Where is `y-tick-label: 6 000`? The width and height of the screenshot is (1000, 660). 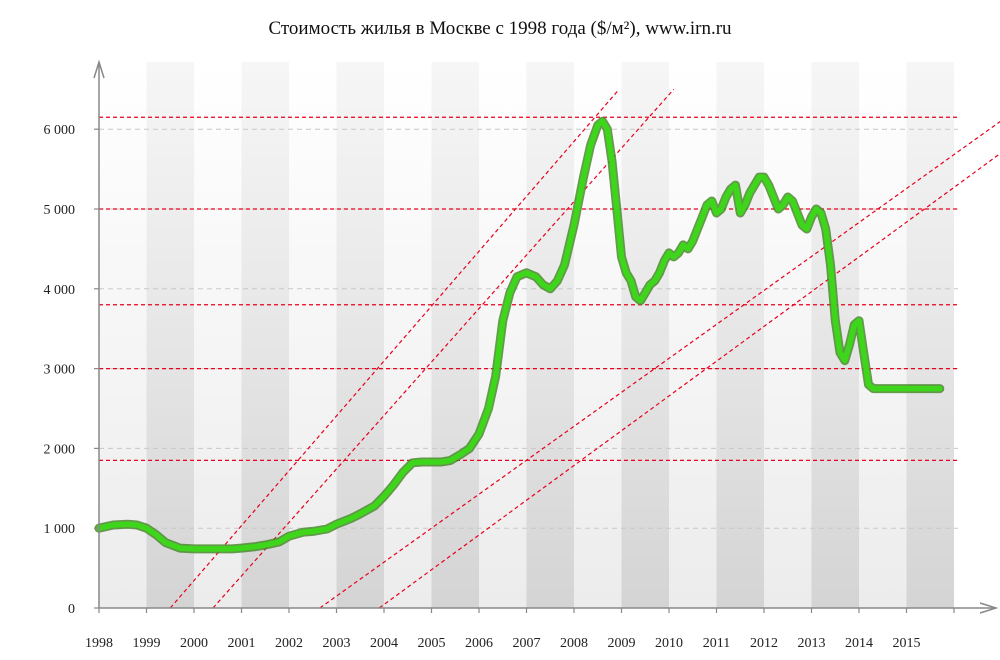 y-tick-label: 6 000 is located at coordinates (60, 130).